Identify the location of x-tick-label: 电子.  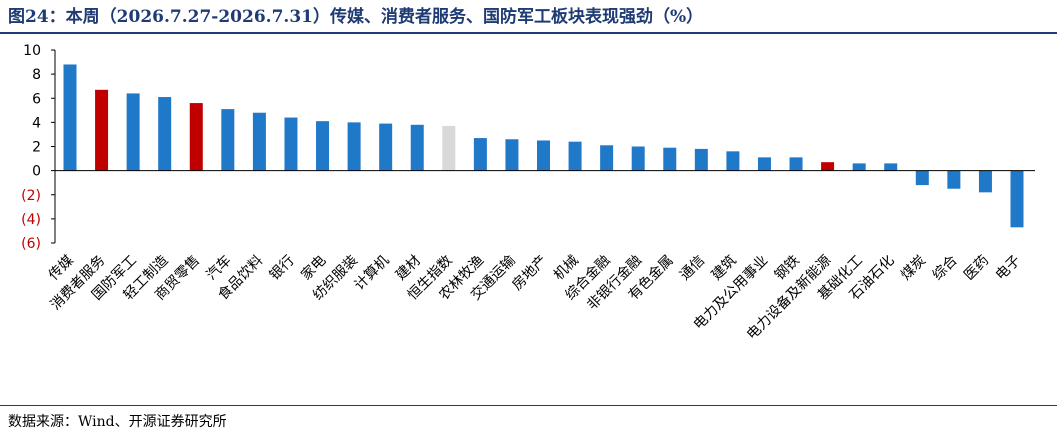
(1008, 268).